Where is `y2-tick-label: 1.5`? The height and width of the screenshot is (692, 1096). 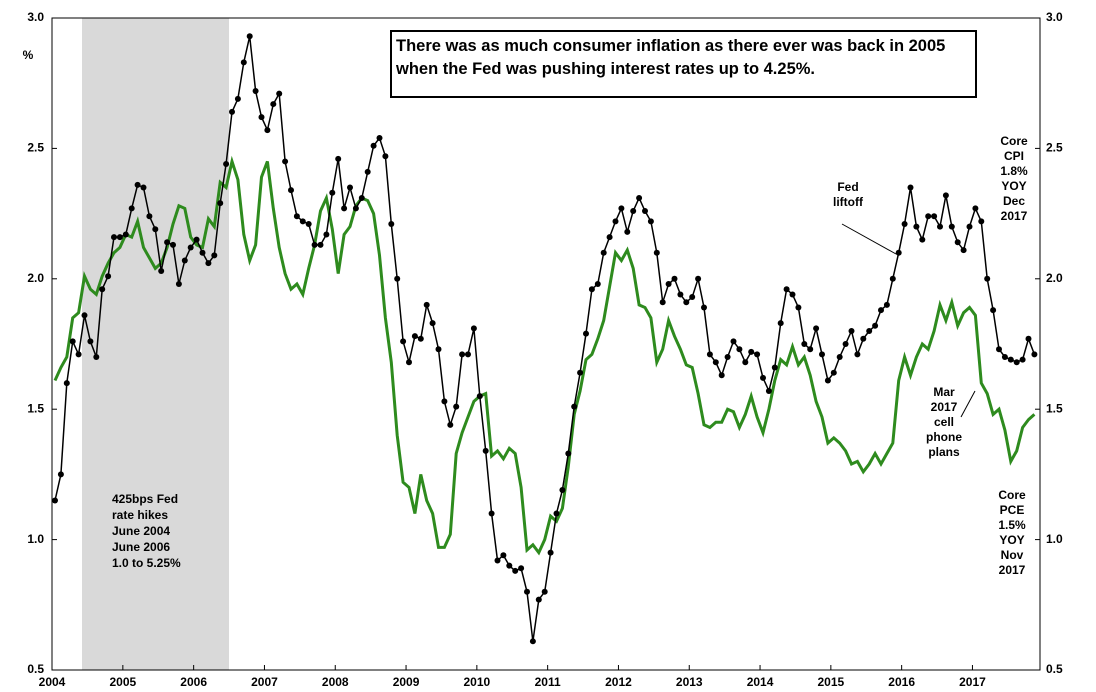
y2-tick-label: 1.5 is located at coordinates (1054, 408).